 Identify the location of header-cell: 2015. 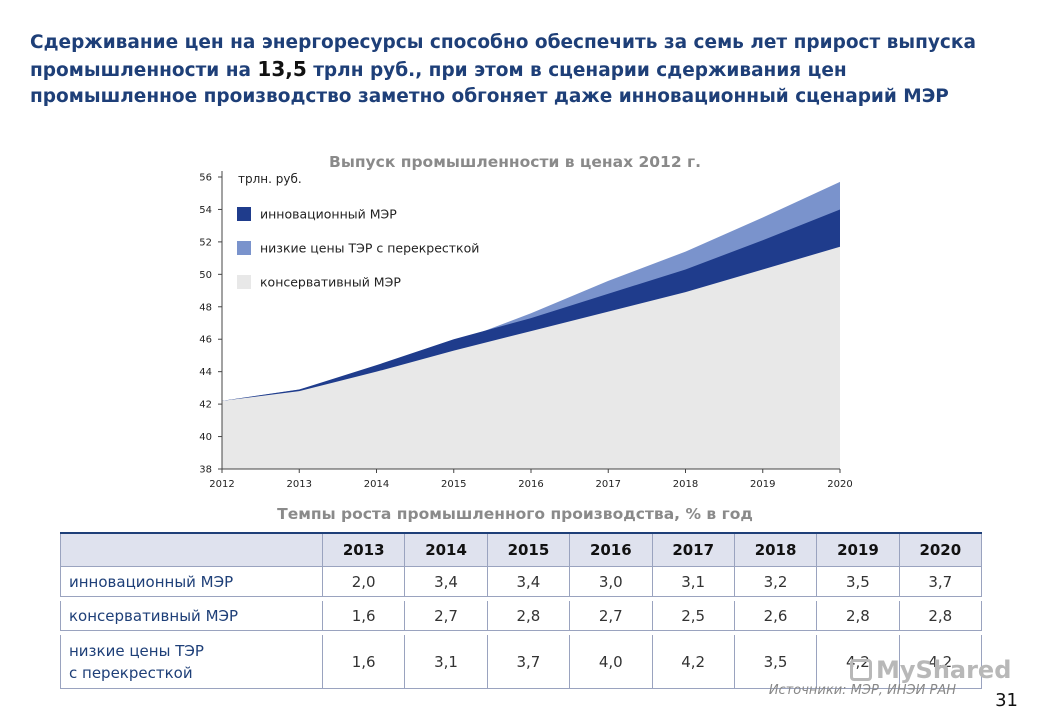
(528, 549).